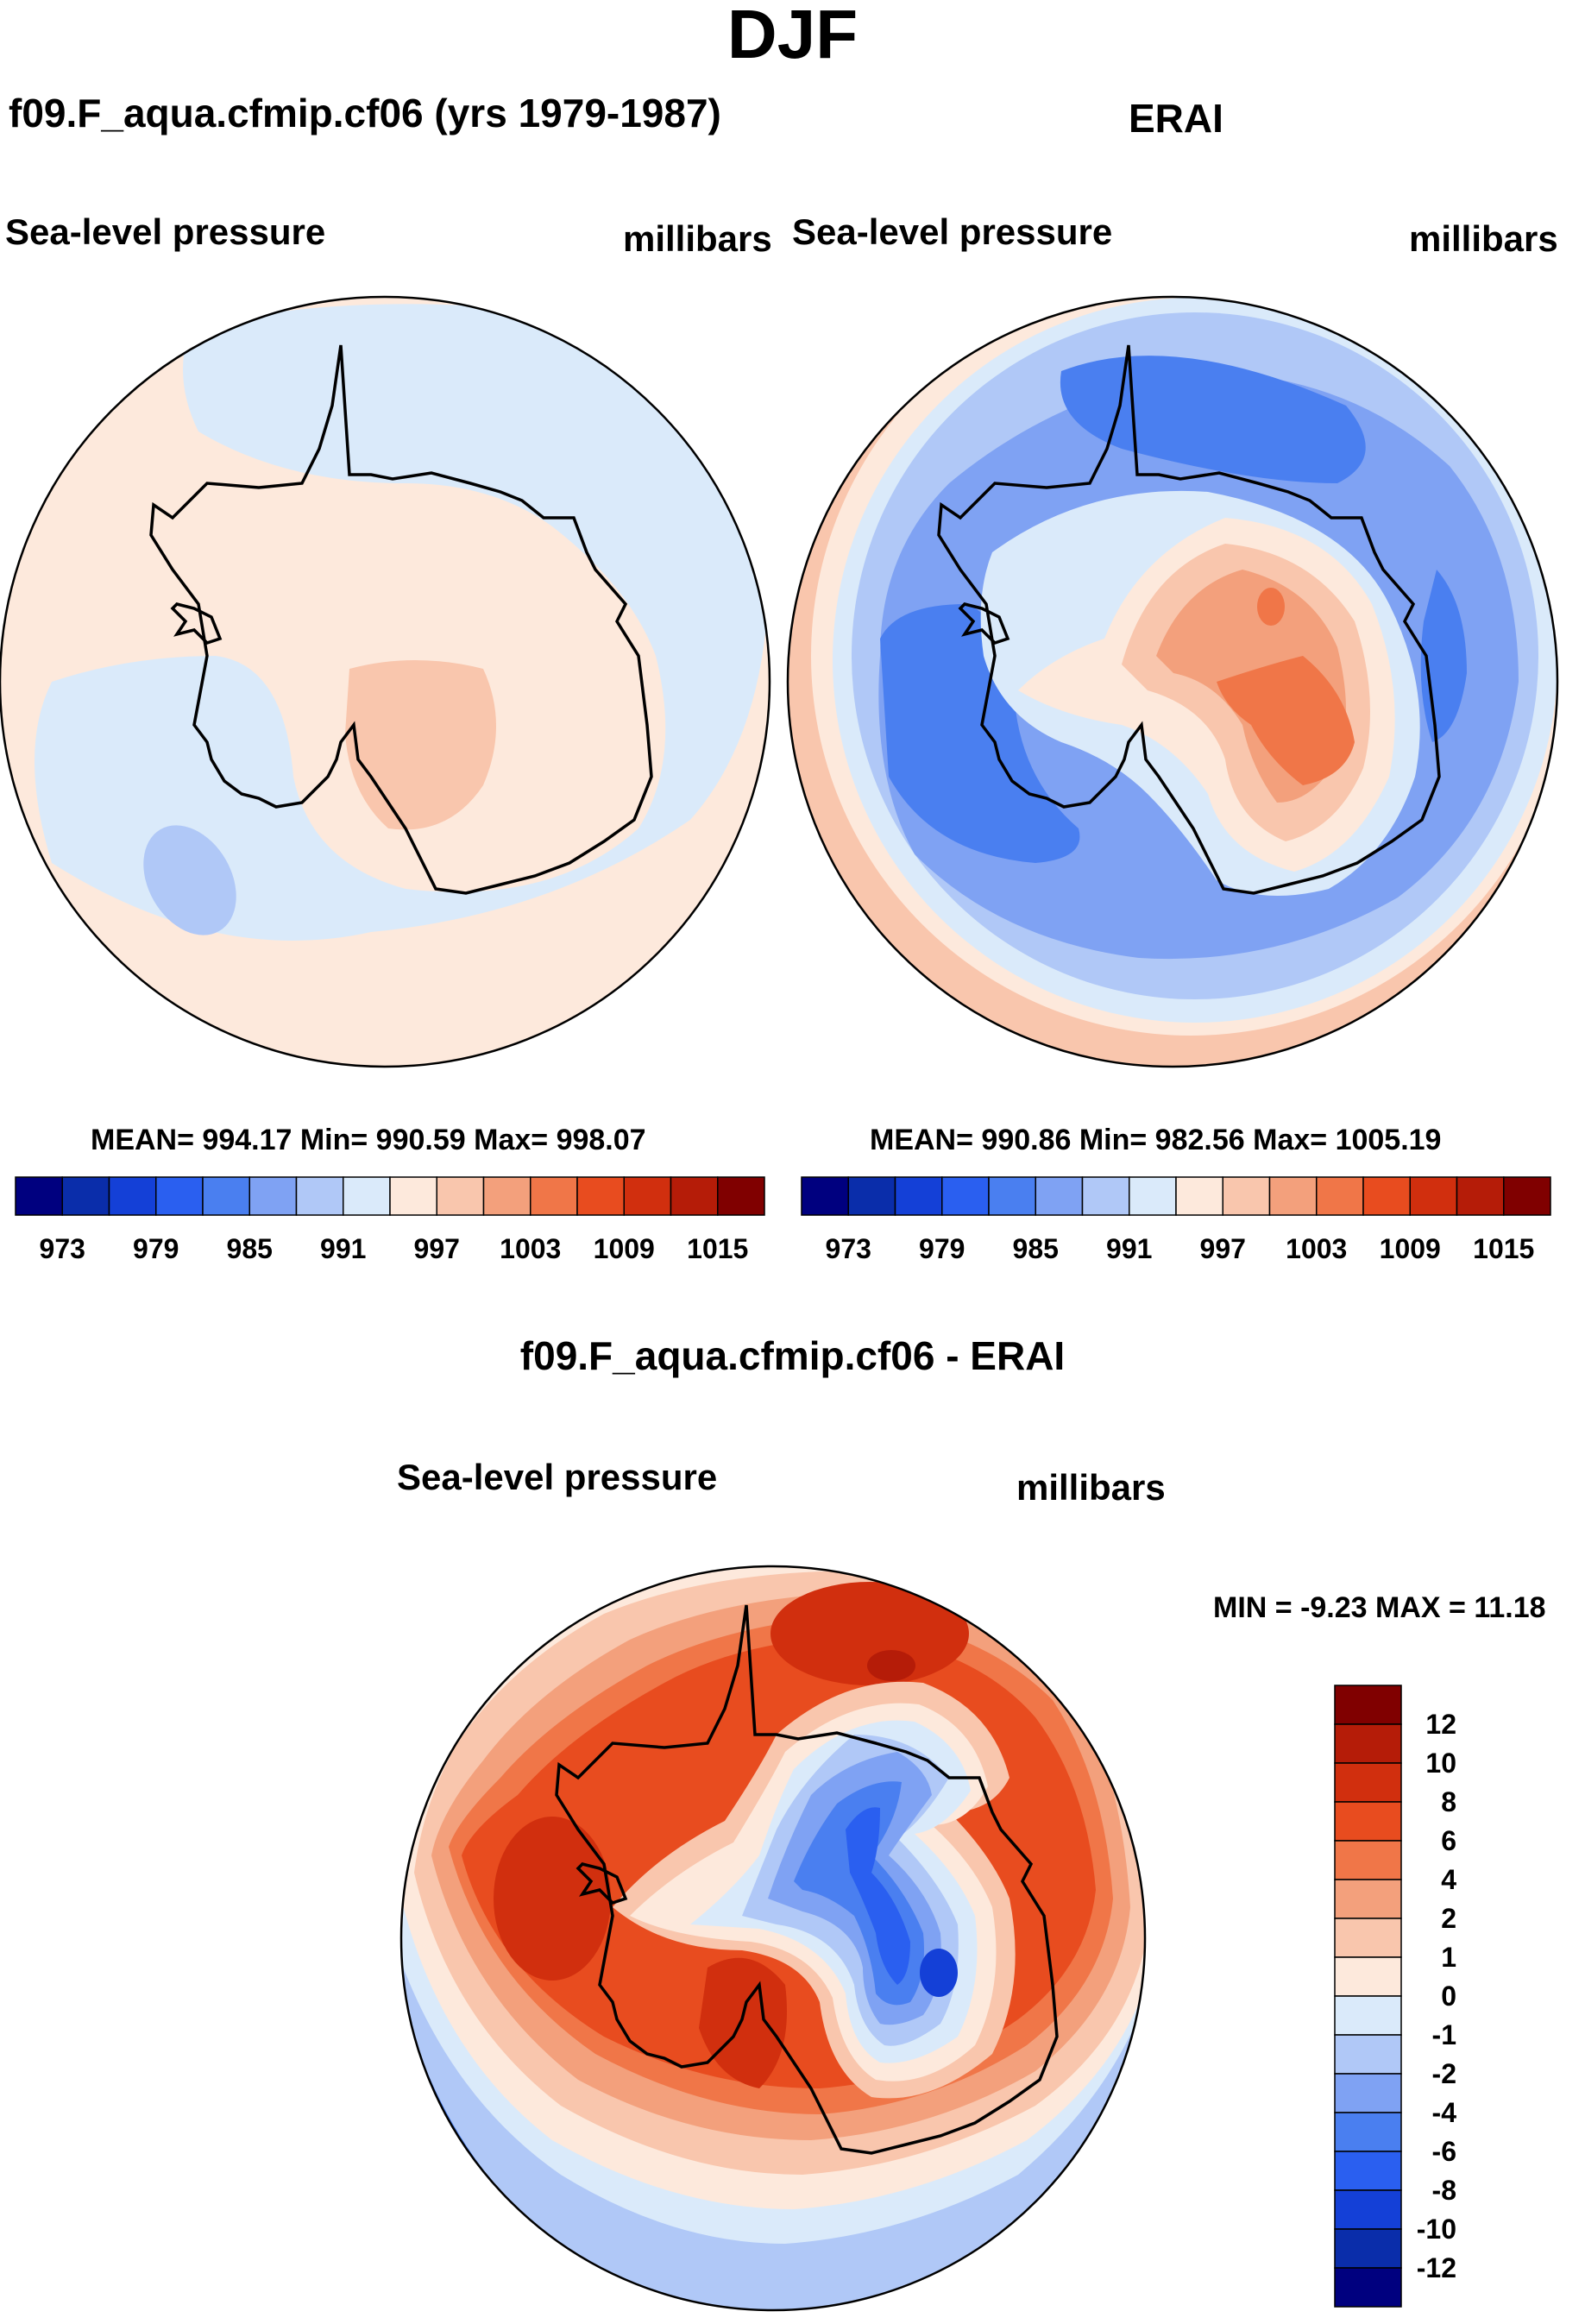 This screenshot has height=2324, width=1585. What do you see at coordinates (942, 1248) in the screenshot?
I see `right-colorbar-tick-label: 979` at bounding box center [942, 1248].